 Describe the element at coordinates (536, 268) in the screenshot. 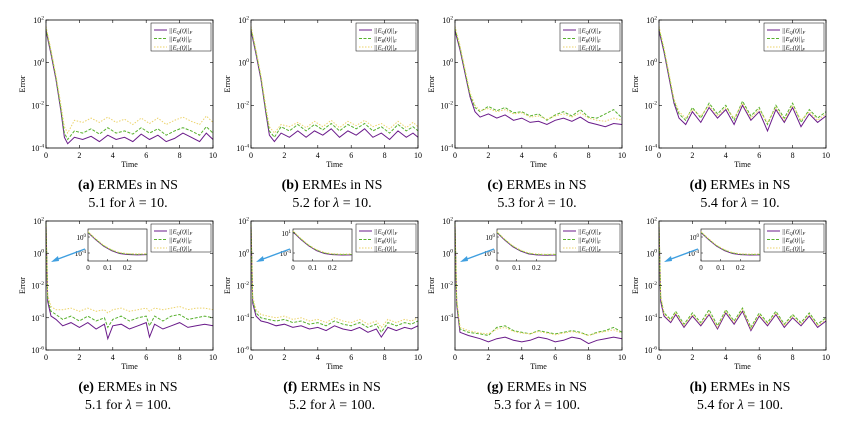

I see `inset-x-tick-label: 0.2` at that location.